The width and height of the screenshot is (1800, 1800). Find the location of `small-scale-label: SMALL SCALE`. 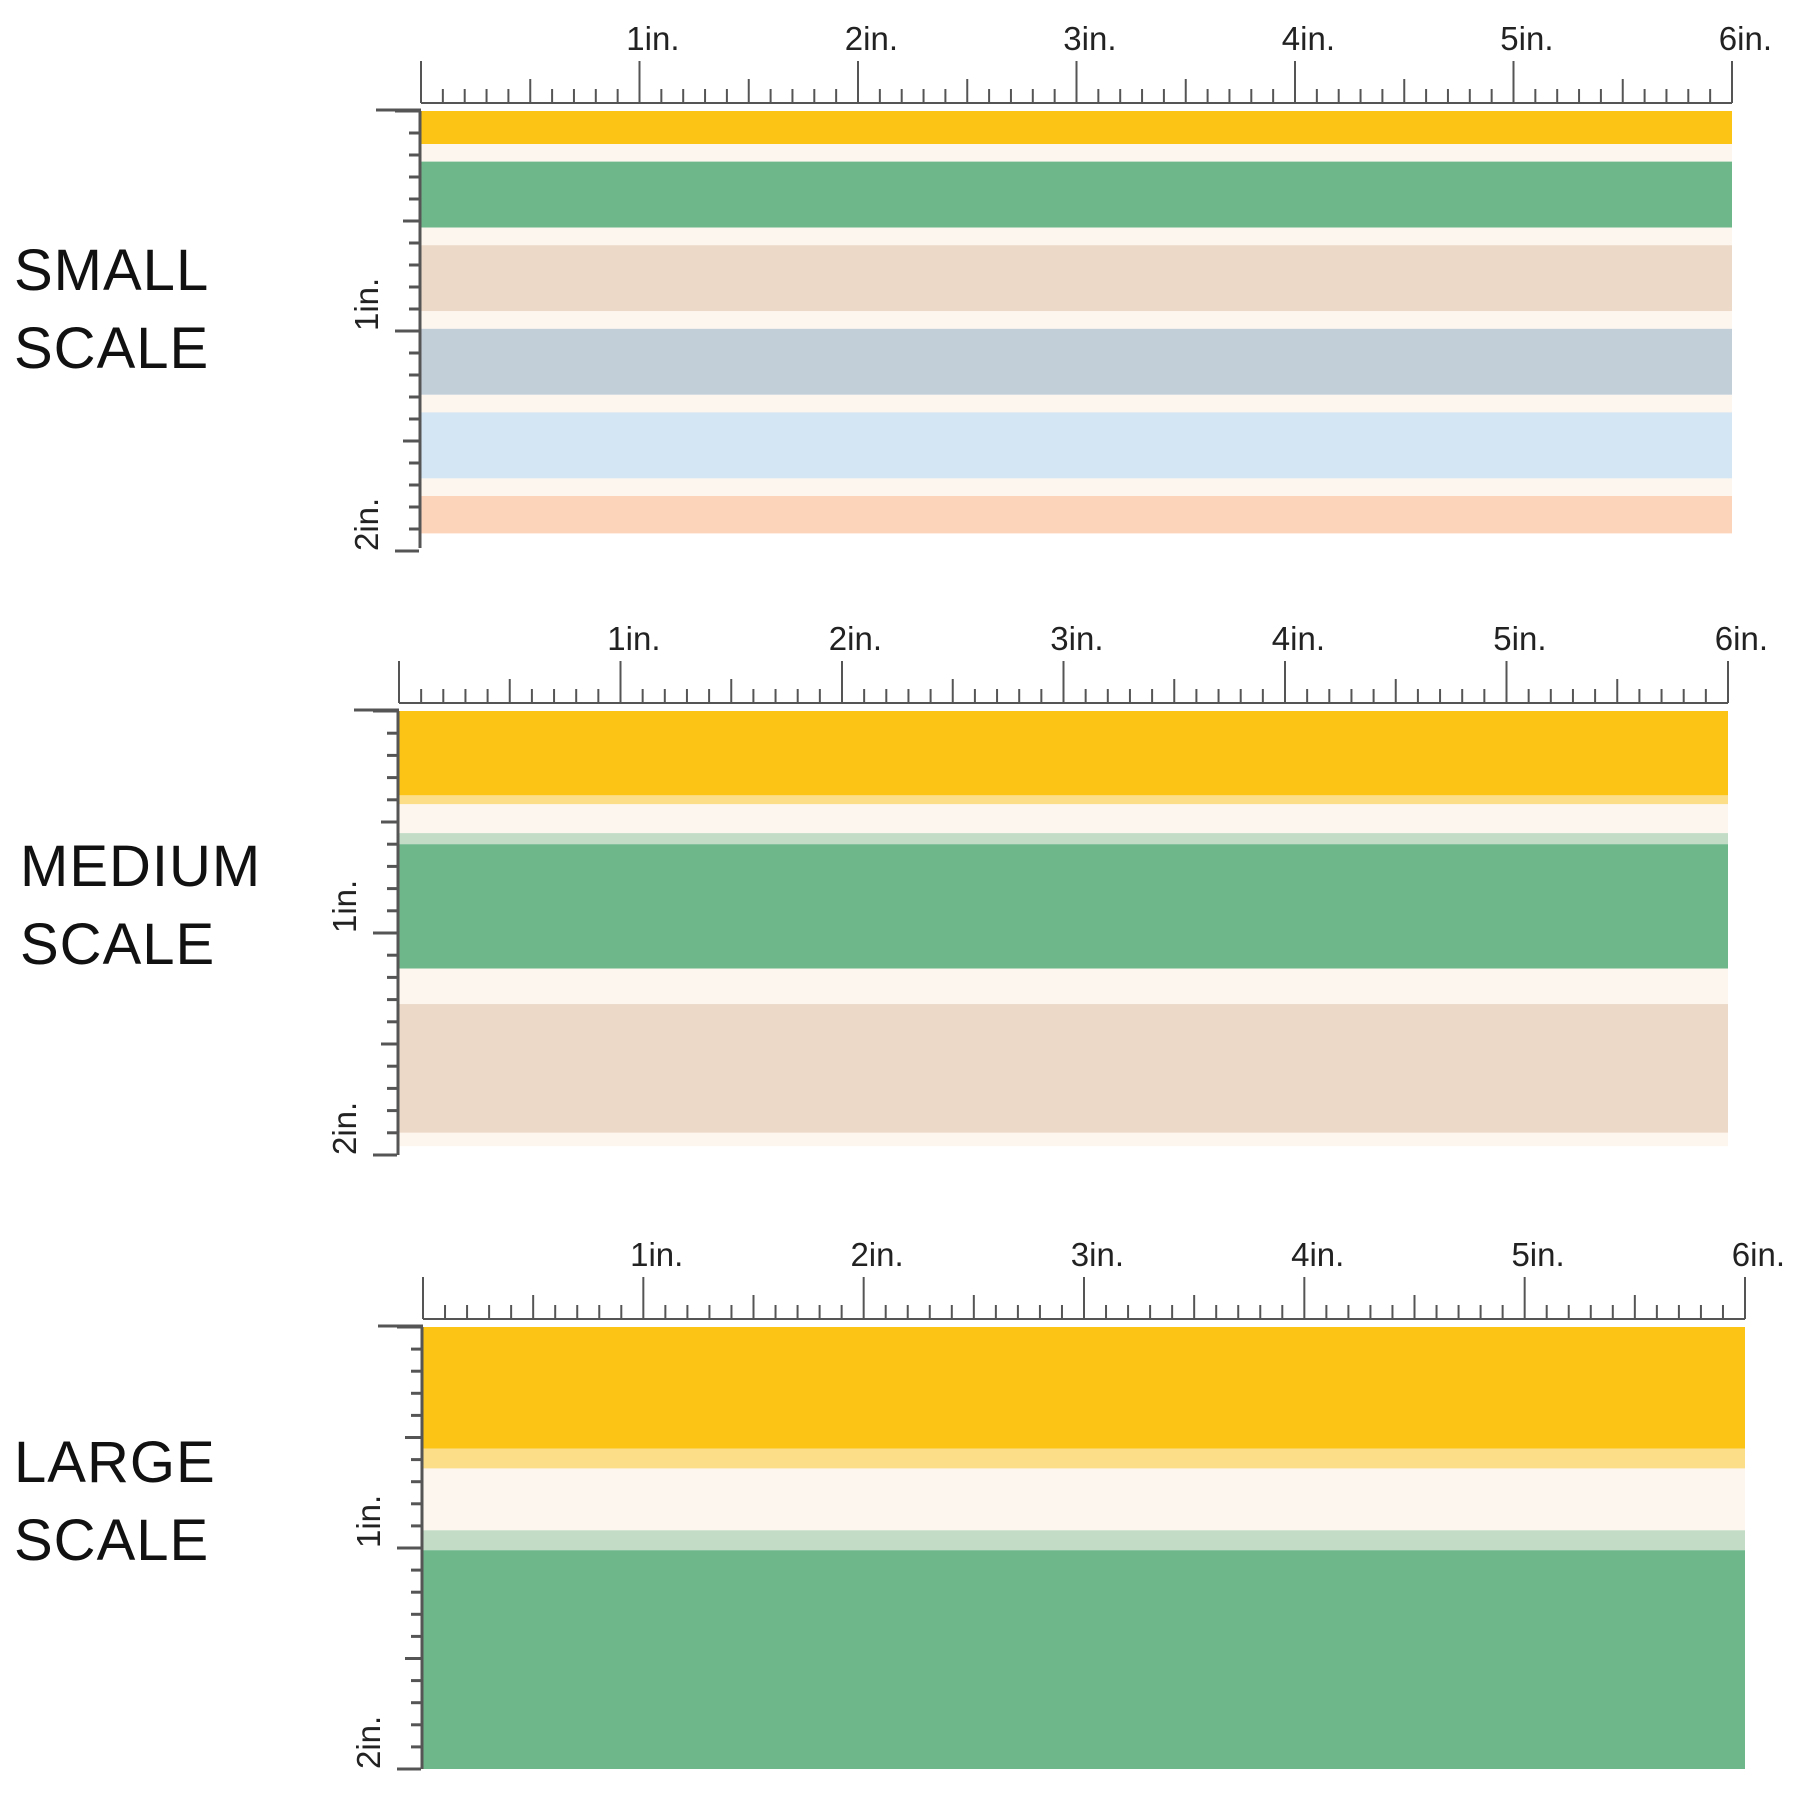

small-scale-label: SMALL SCALE is located at coordinates (111, 310).